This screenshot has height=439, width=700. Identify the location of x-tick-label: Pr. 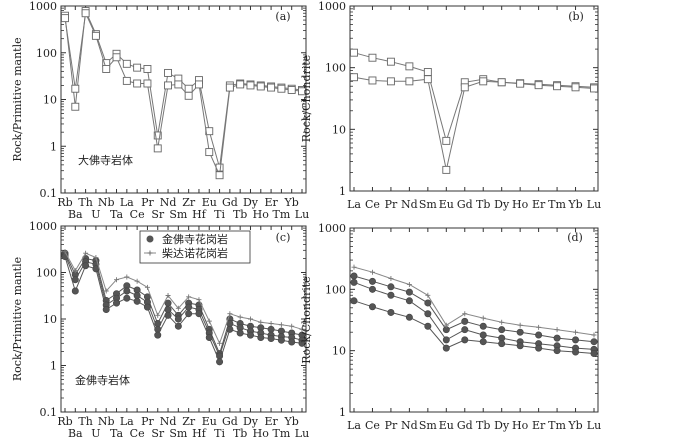
(391, 425).